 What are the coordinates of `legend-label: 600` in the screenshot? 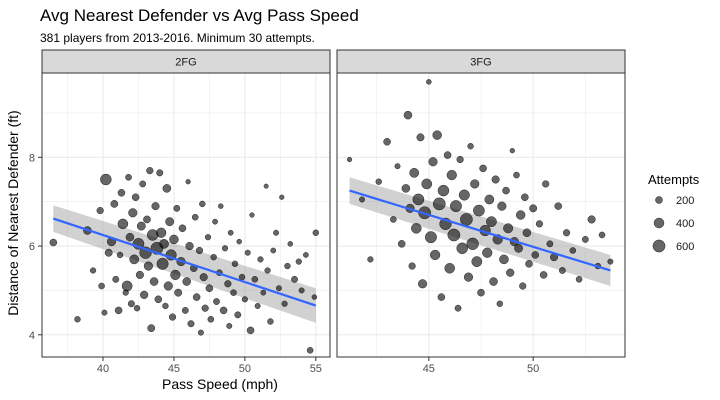 It's located at (685, 247).